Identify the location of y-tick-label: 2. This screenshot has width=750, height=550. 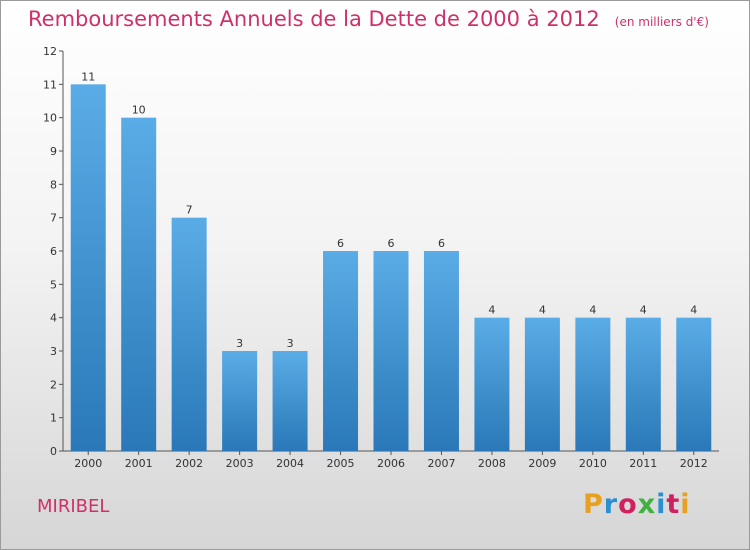
(53, 384).